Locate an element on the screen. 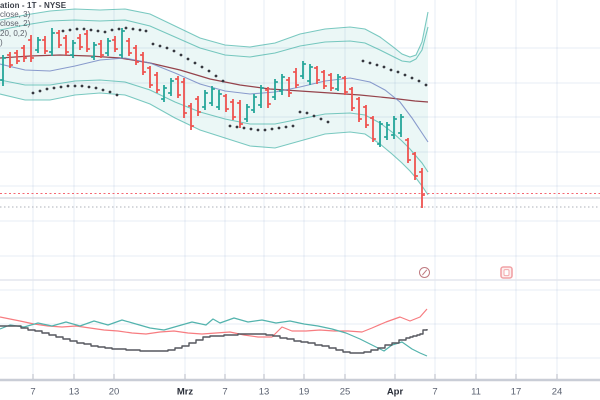 This screenshot has height=400, width=600. alert-clock-icon is located at coordinates (424, 272).